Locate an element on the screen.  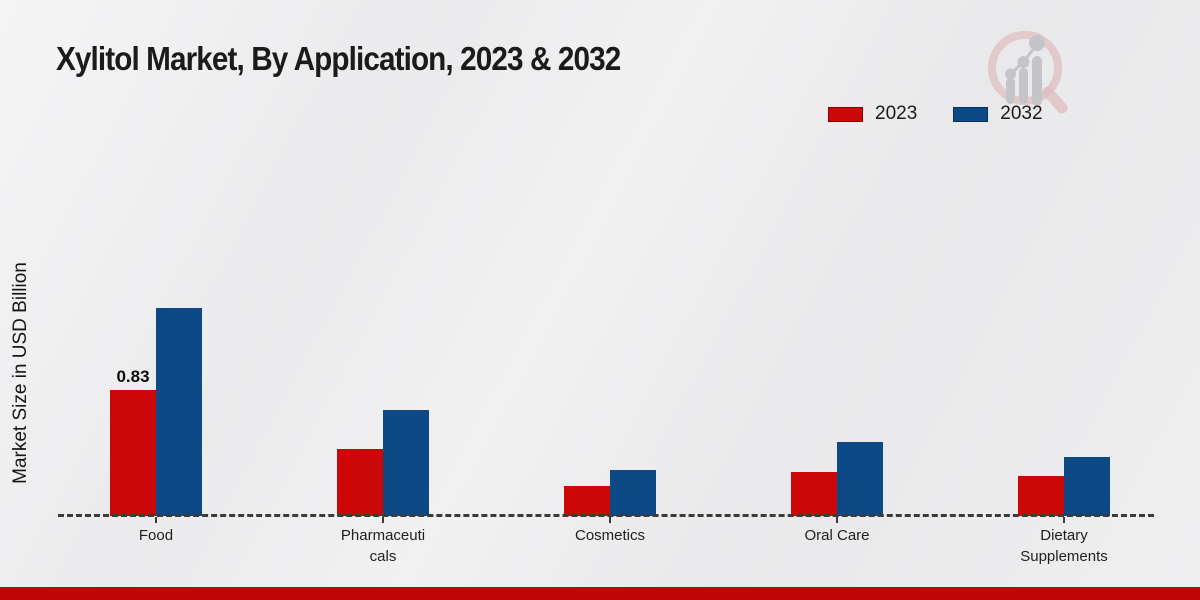
legend-label-2032: 2032 is located at coordinates (1021, 113).